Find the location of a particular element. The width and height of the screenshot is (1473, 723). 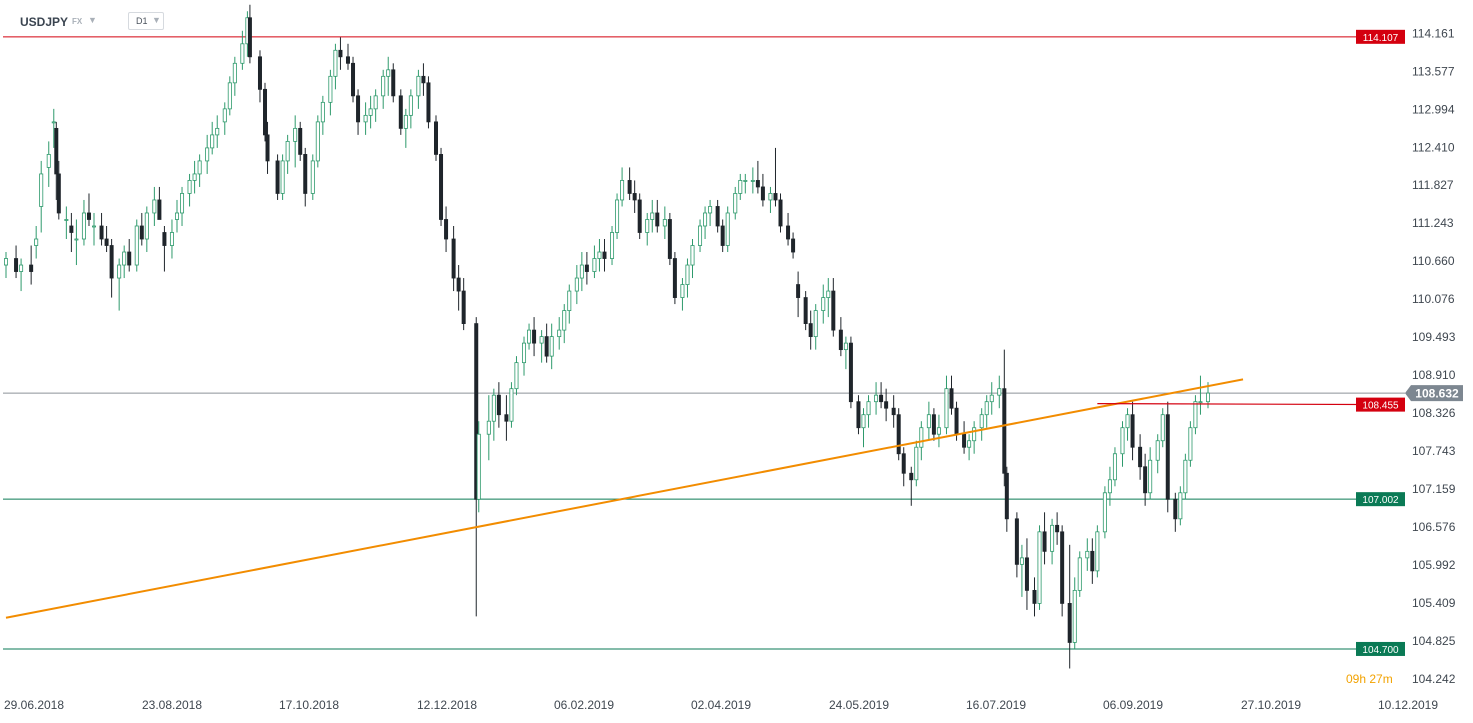

chevron-down-icon: ▼ is located at coordinates (156, 20).